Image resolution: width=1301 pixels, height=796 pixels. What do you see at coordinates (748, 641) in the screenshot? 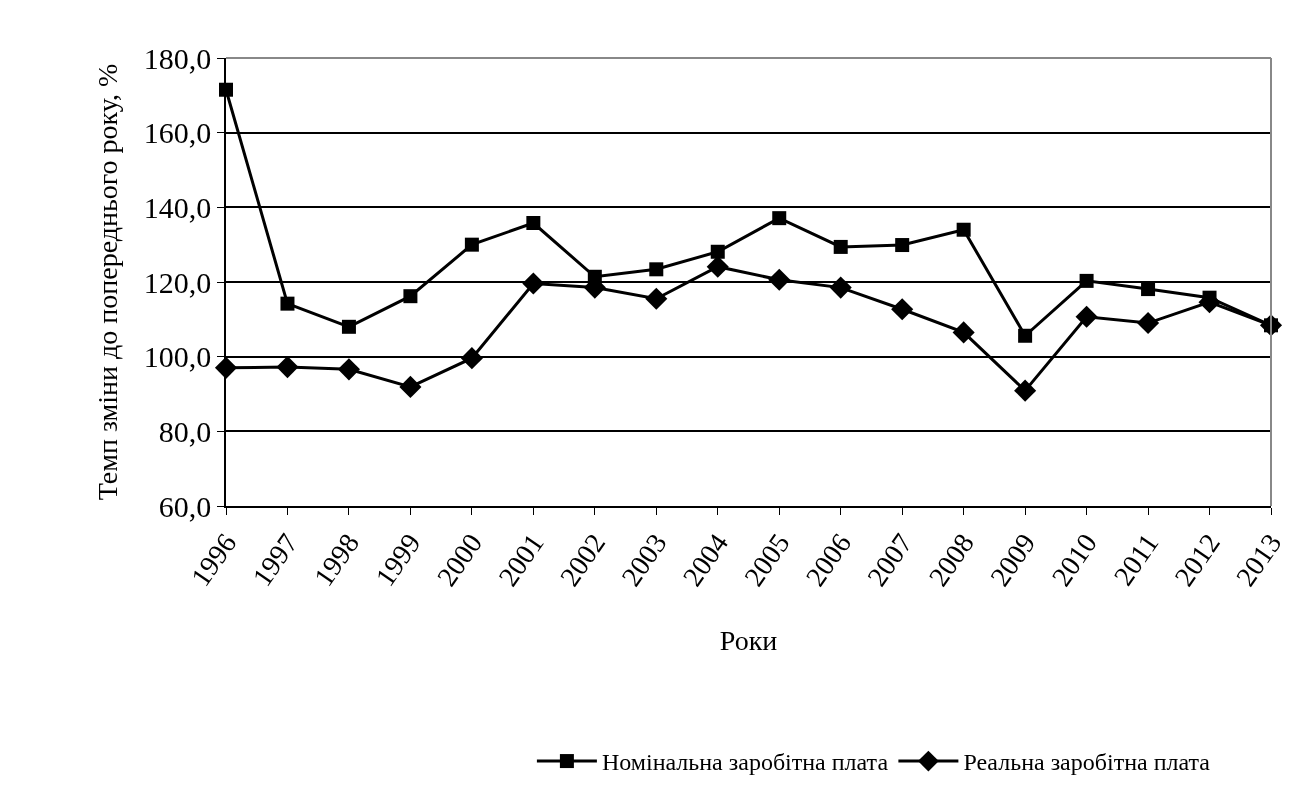
I see `x-axis-title: Роки` at bounding box center [748, 641].